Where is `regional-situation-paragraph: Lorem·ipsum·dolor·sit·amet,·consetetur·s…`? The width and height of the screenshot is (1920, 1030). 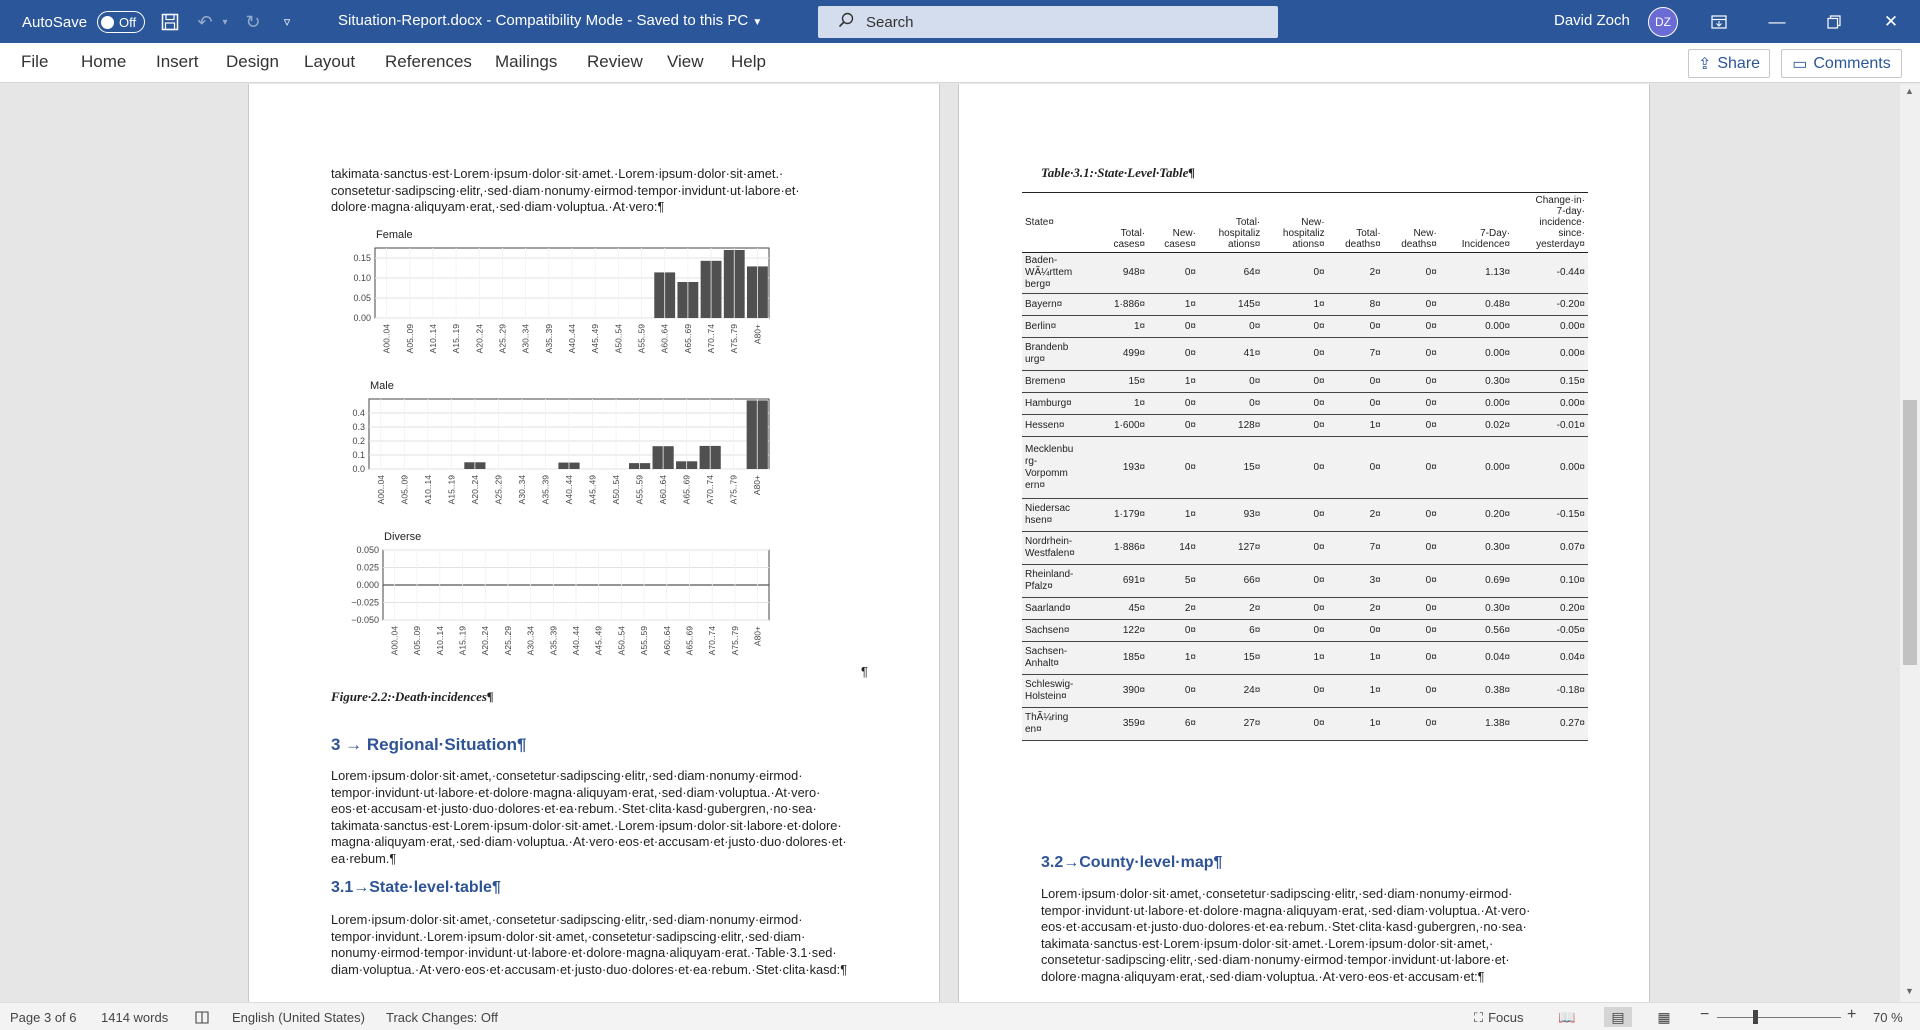 regional-situation-paragraph: Lorem·ipsum·dolor·sit·amet,·consetetur·s… is located at coordinates (589, 817).